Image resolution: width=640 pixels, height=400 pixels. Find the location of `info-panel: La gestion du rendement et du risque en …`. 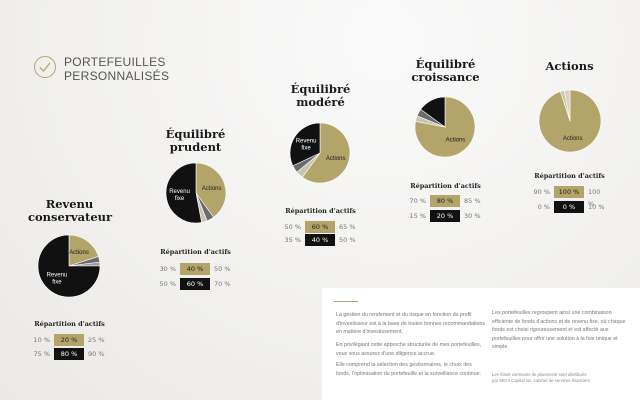

info-panel: La gestion du rendement et du risque en … is located at coordinates (481, 344).